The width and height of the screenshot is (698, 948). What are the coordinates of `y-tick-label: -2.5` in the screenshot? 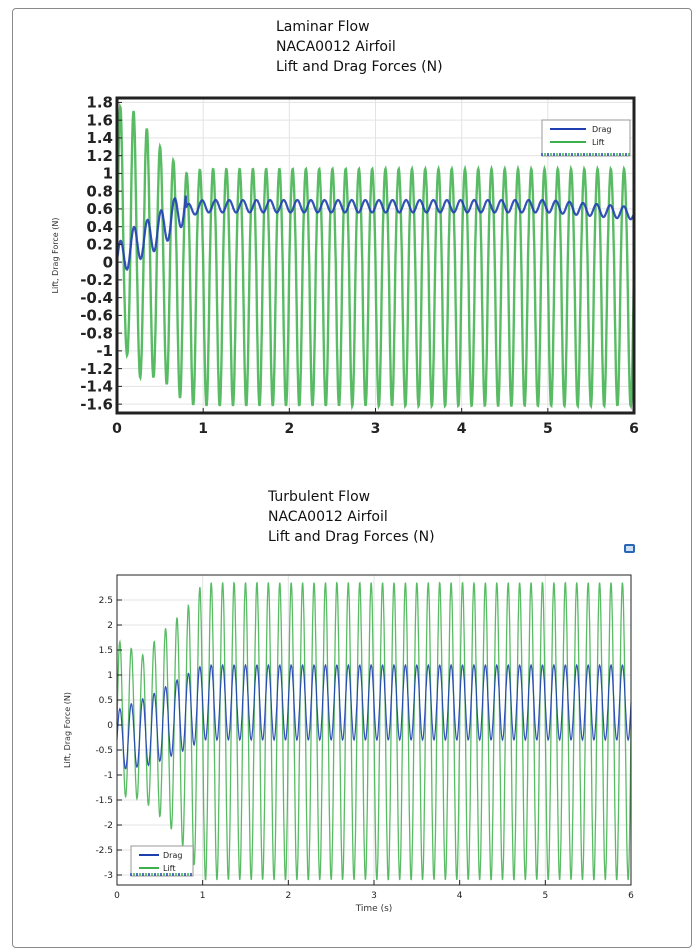 It's located at (104, 851).